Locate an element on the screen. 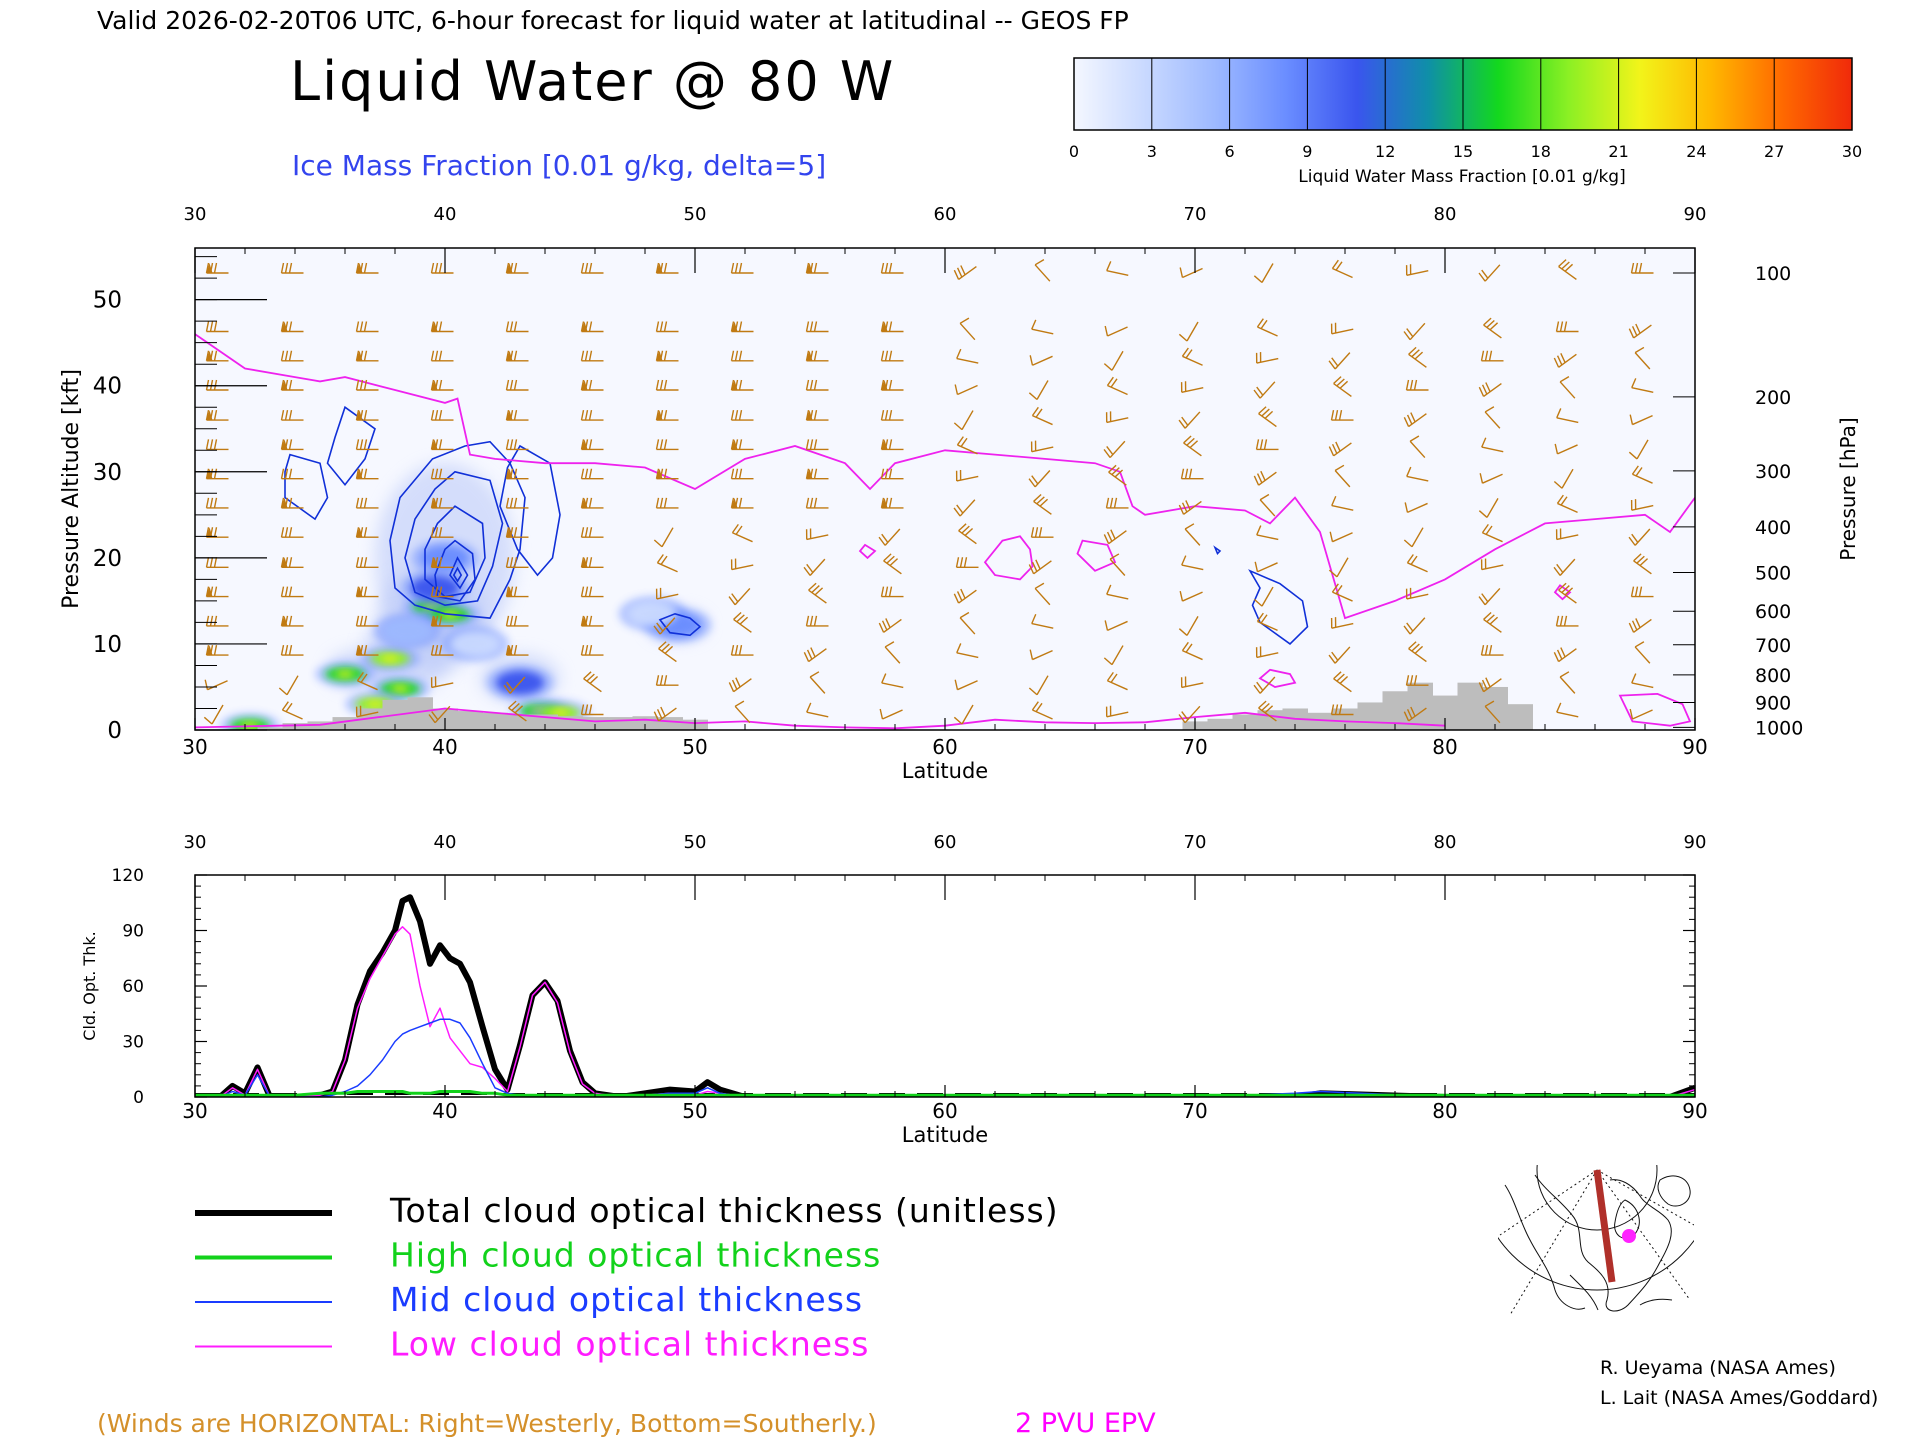 The height and width of the screenshot is (1440, 1920). top-x-tick-label: 30 is located at coordinates (194, 747).